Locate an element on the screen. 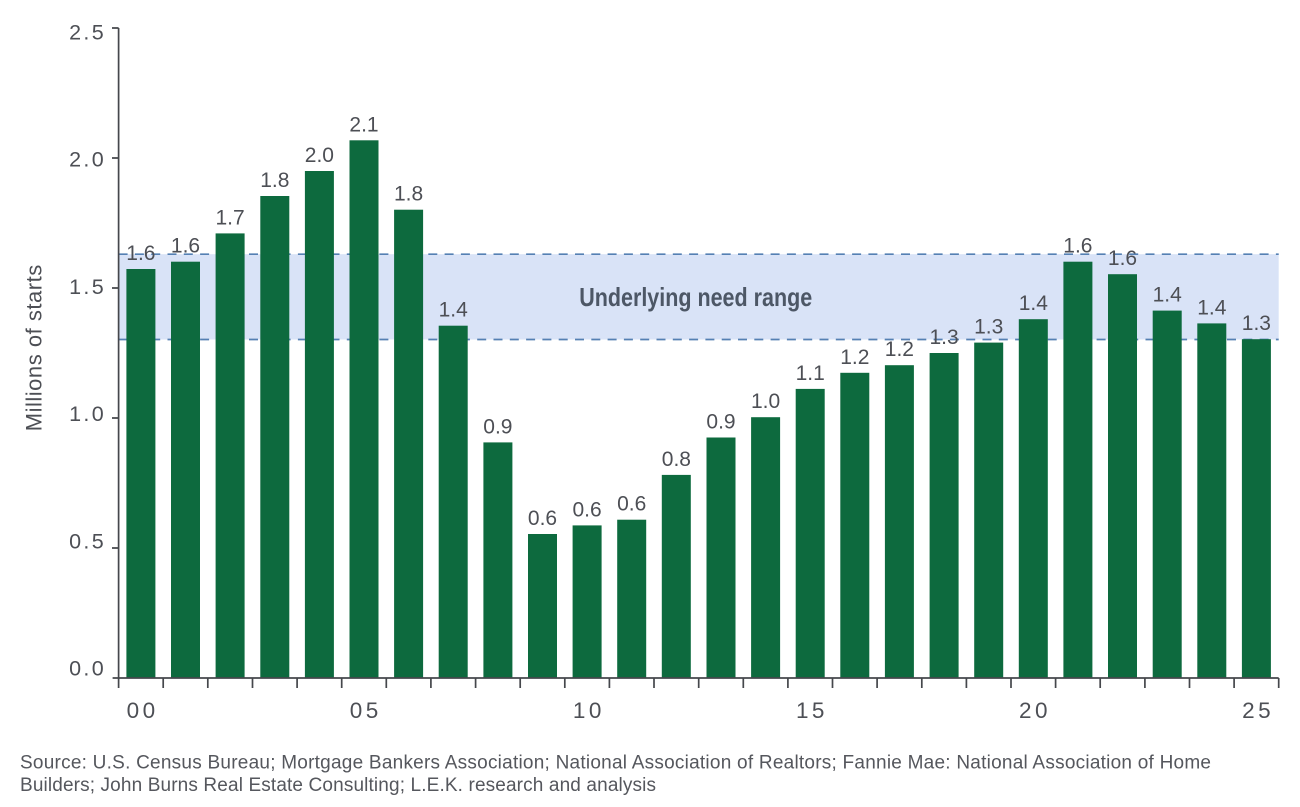 The width and height of the screenshot is (1300, 807). svg-text: 2.5 is located at coordinates (86, 32).